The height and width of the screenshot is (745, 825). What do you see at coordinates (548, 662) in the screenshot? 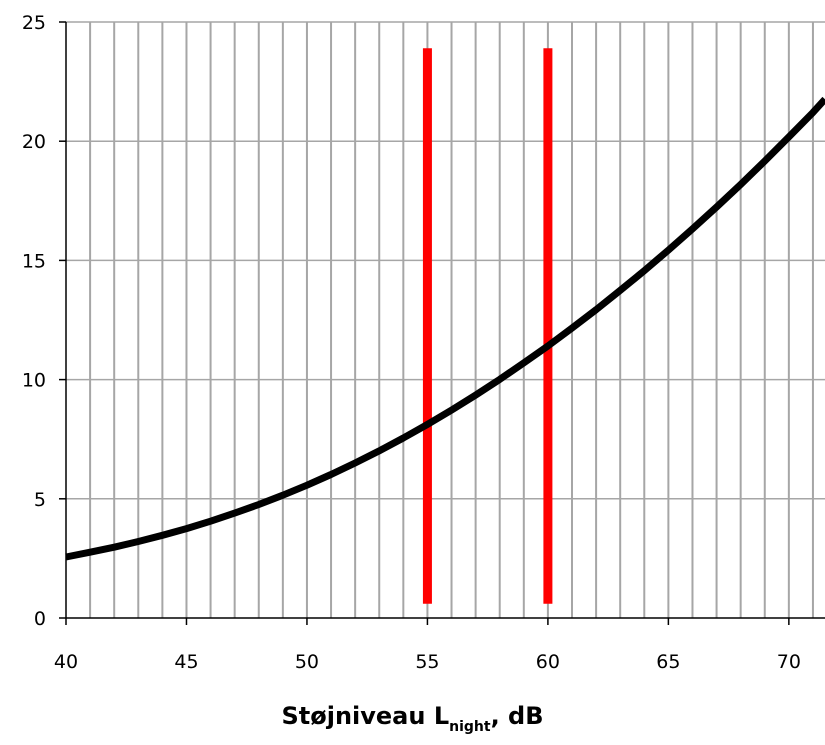
I see `x-tick-label: 60` at bounding box center [548, 662].